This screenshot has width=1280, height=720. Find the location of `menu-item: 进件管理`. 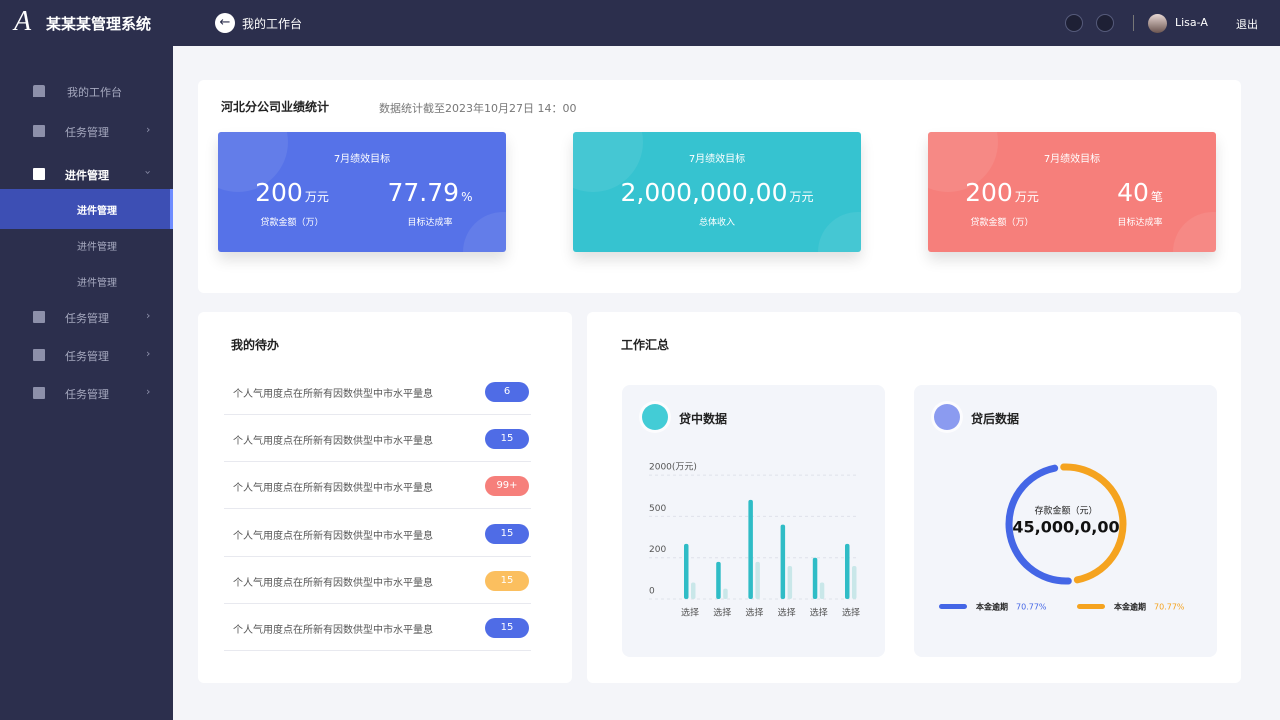

menu-item: 进件管理 is located at coordinates (87, 175).